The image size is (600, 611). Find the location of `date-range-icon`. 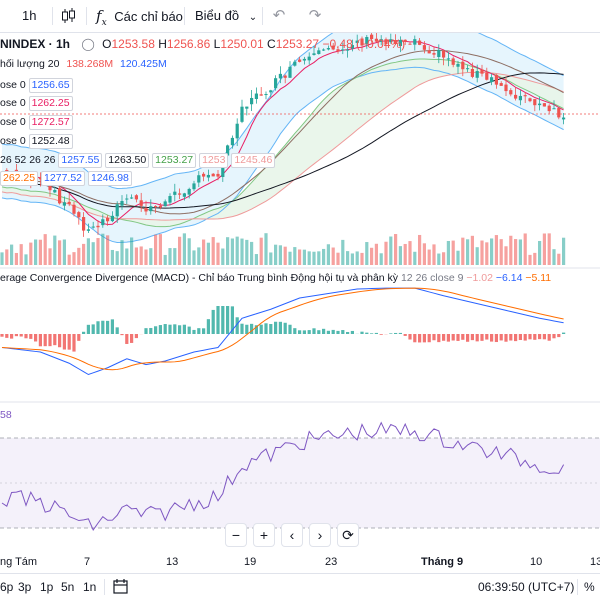

date-range-icon is located at coordinates (121, 587).